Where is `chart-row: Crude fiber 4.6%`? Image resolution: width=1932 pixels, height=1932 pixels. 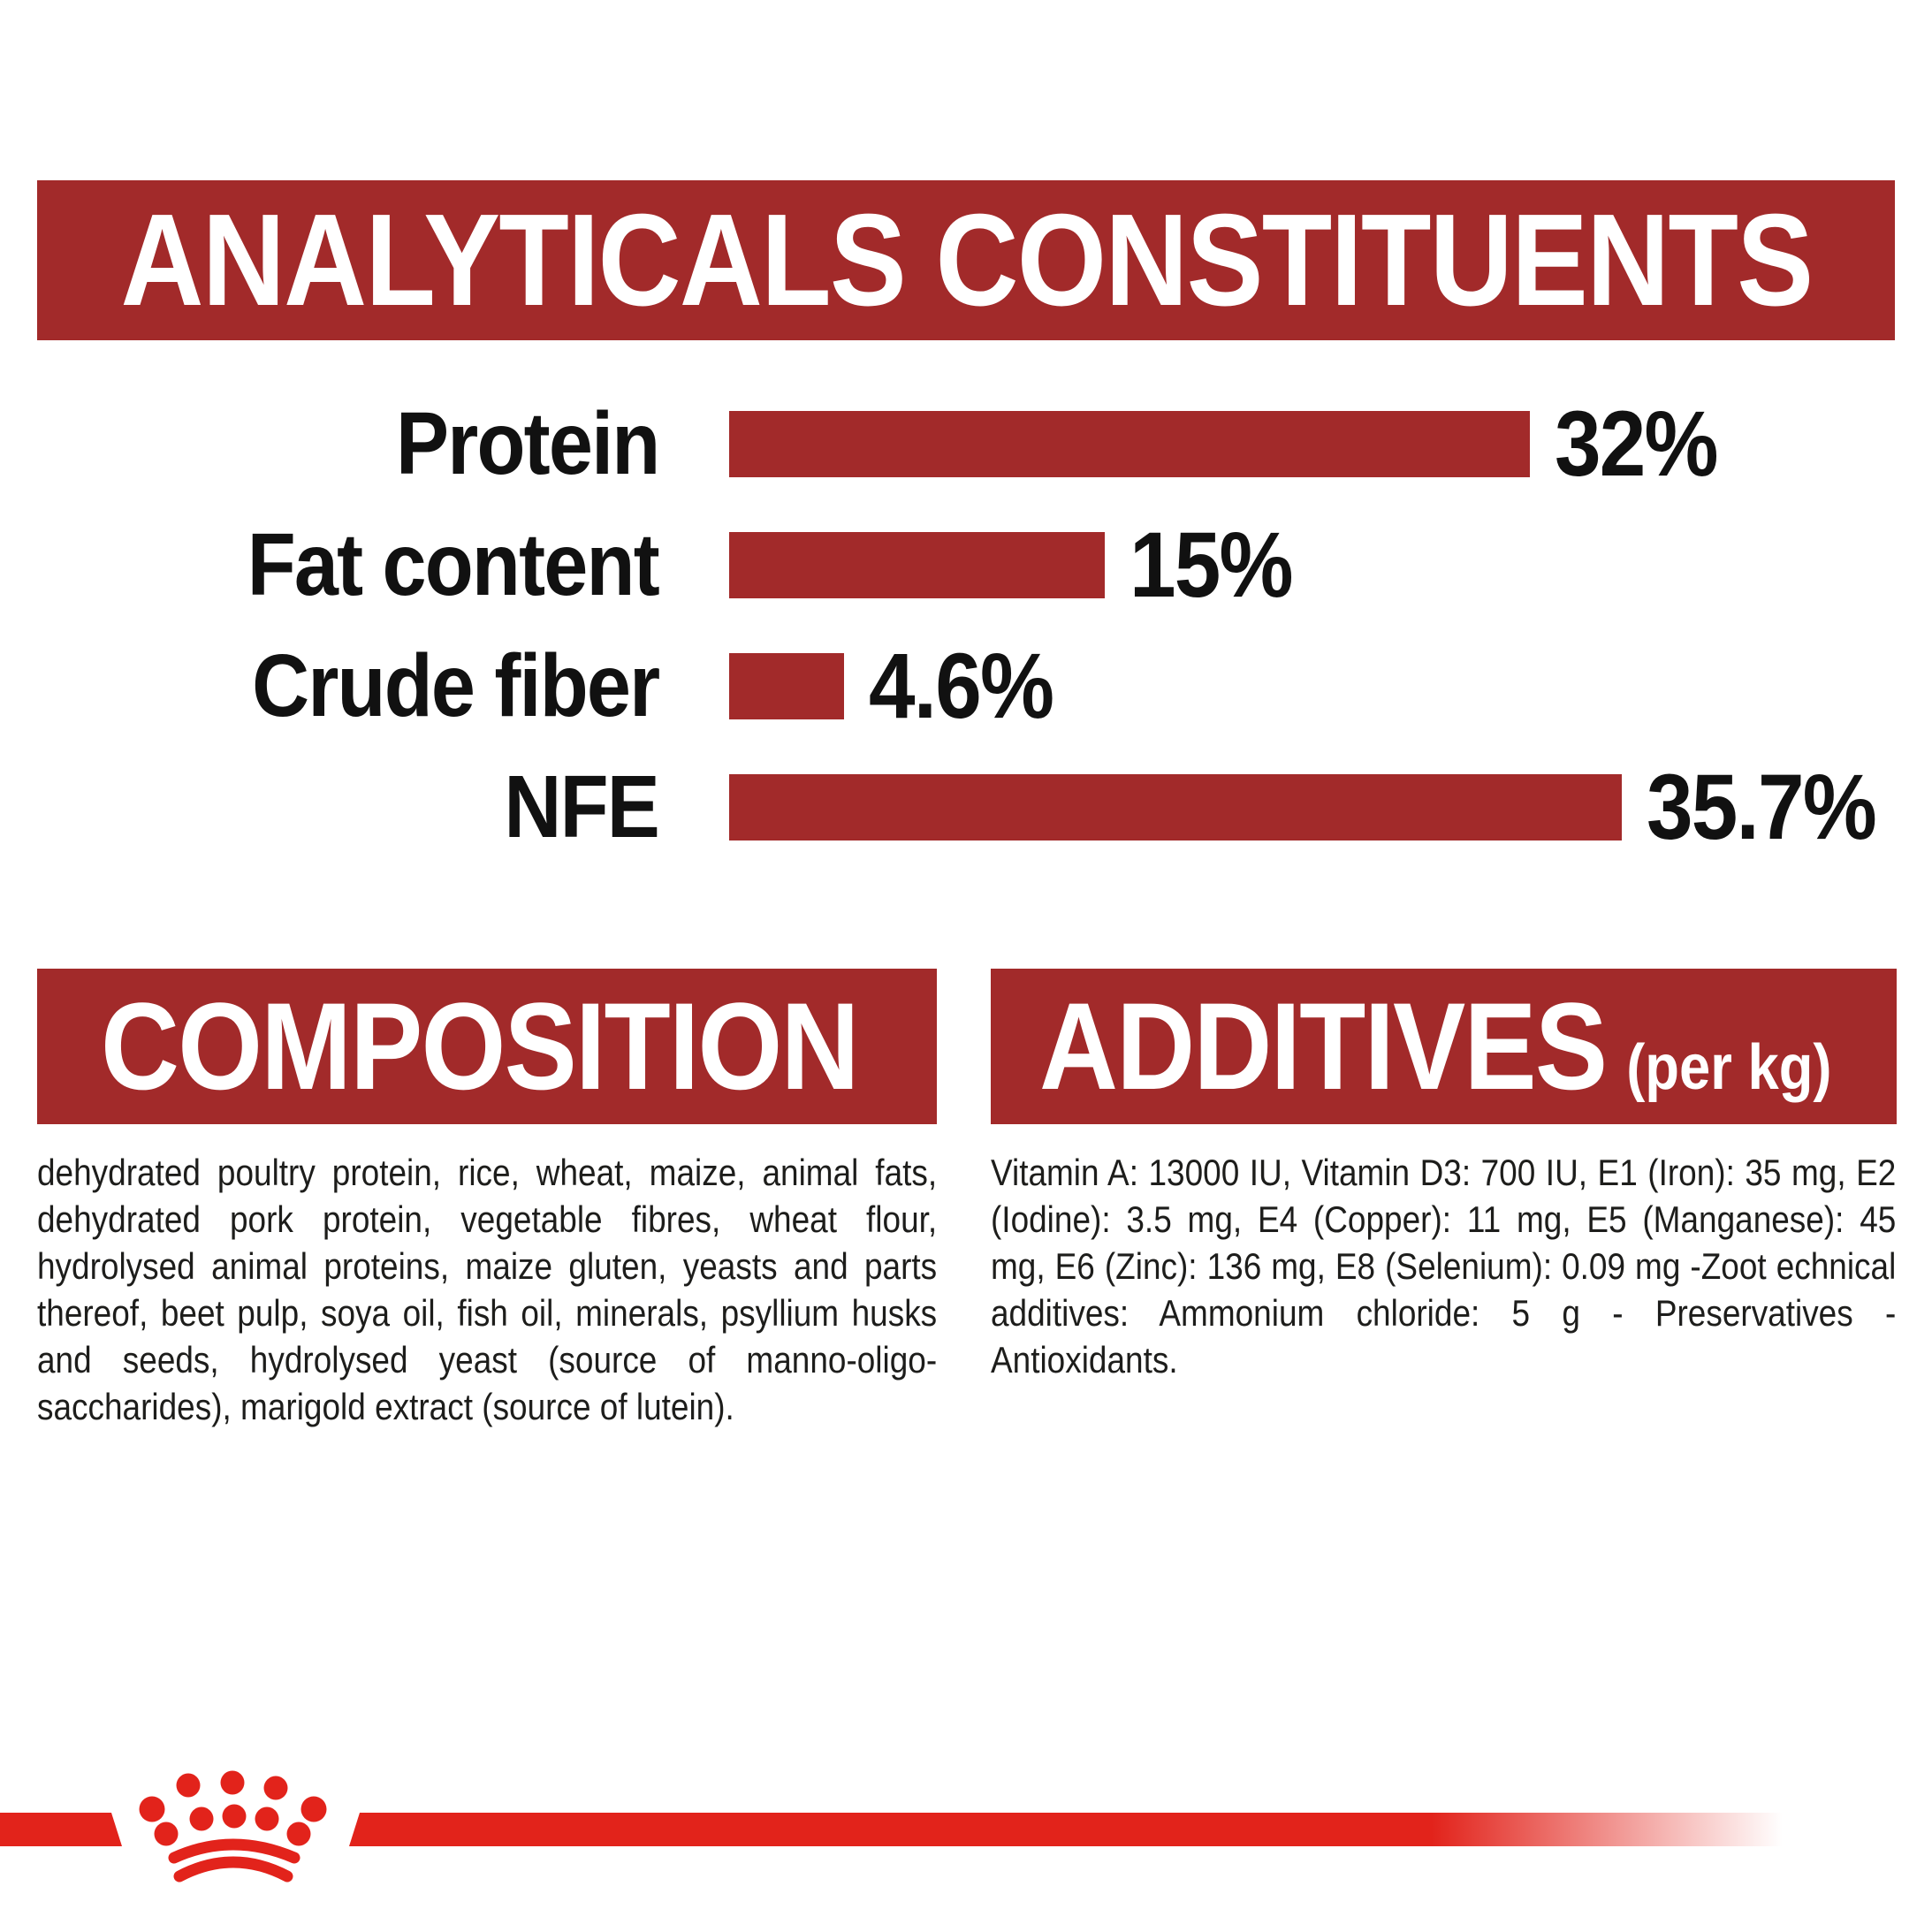 chart-row: Crude fiber 4.6% is located at coordinates (966, 687).